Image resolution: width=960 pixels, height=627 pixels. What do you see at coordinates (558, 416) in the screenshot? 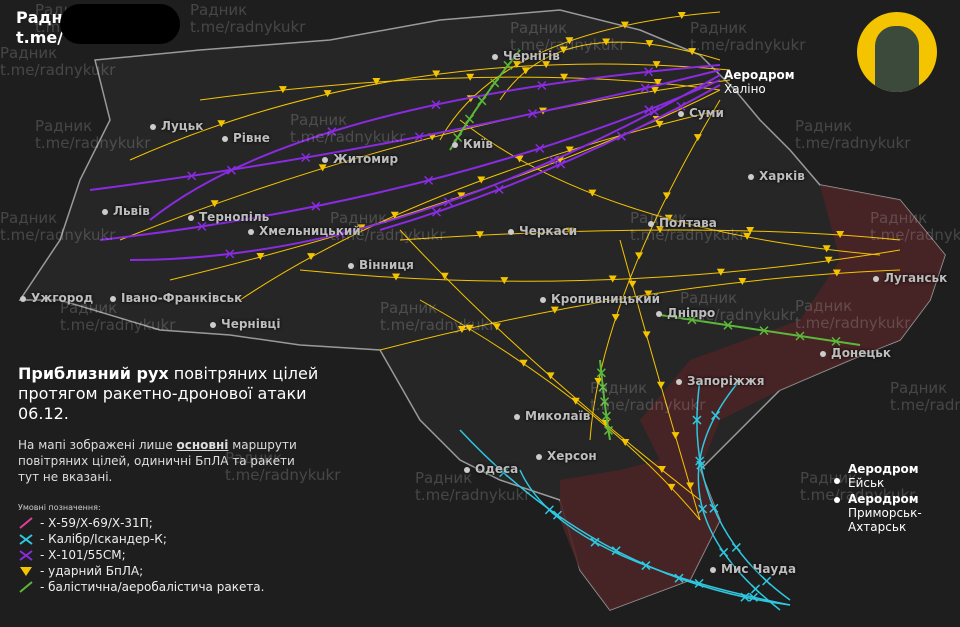
I see `city-name: Миколаїв` at bounding box center [558, 416].